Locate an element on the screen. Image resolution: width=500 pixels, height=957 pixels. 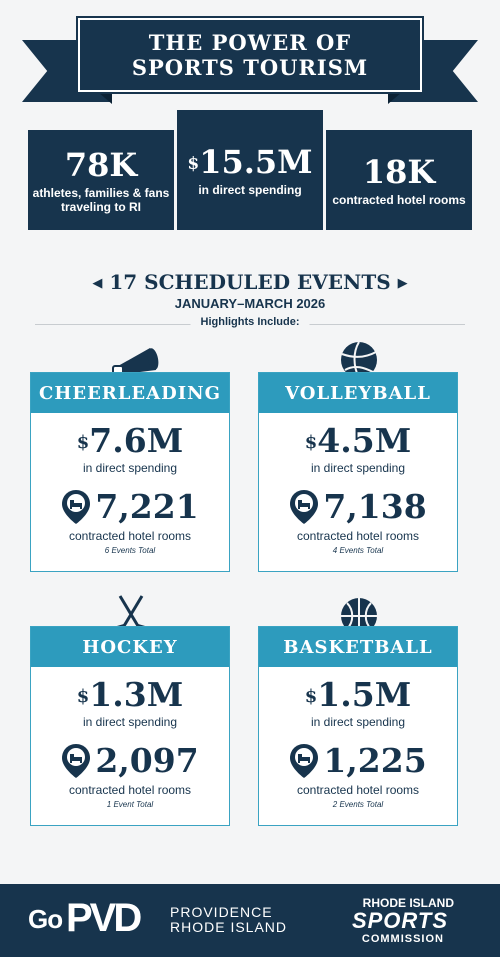
stat-hotel-rooms: 18K contracted hotel rooms is located at coordinates (399, 180).